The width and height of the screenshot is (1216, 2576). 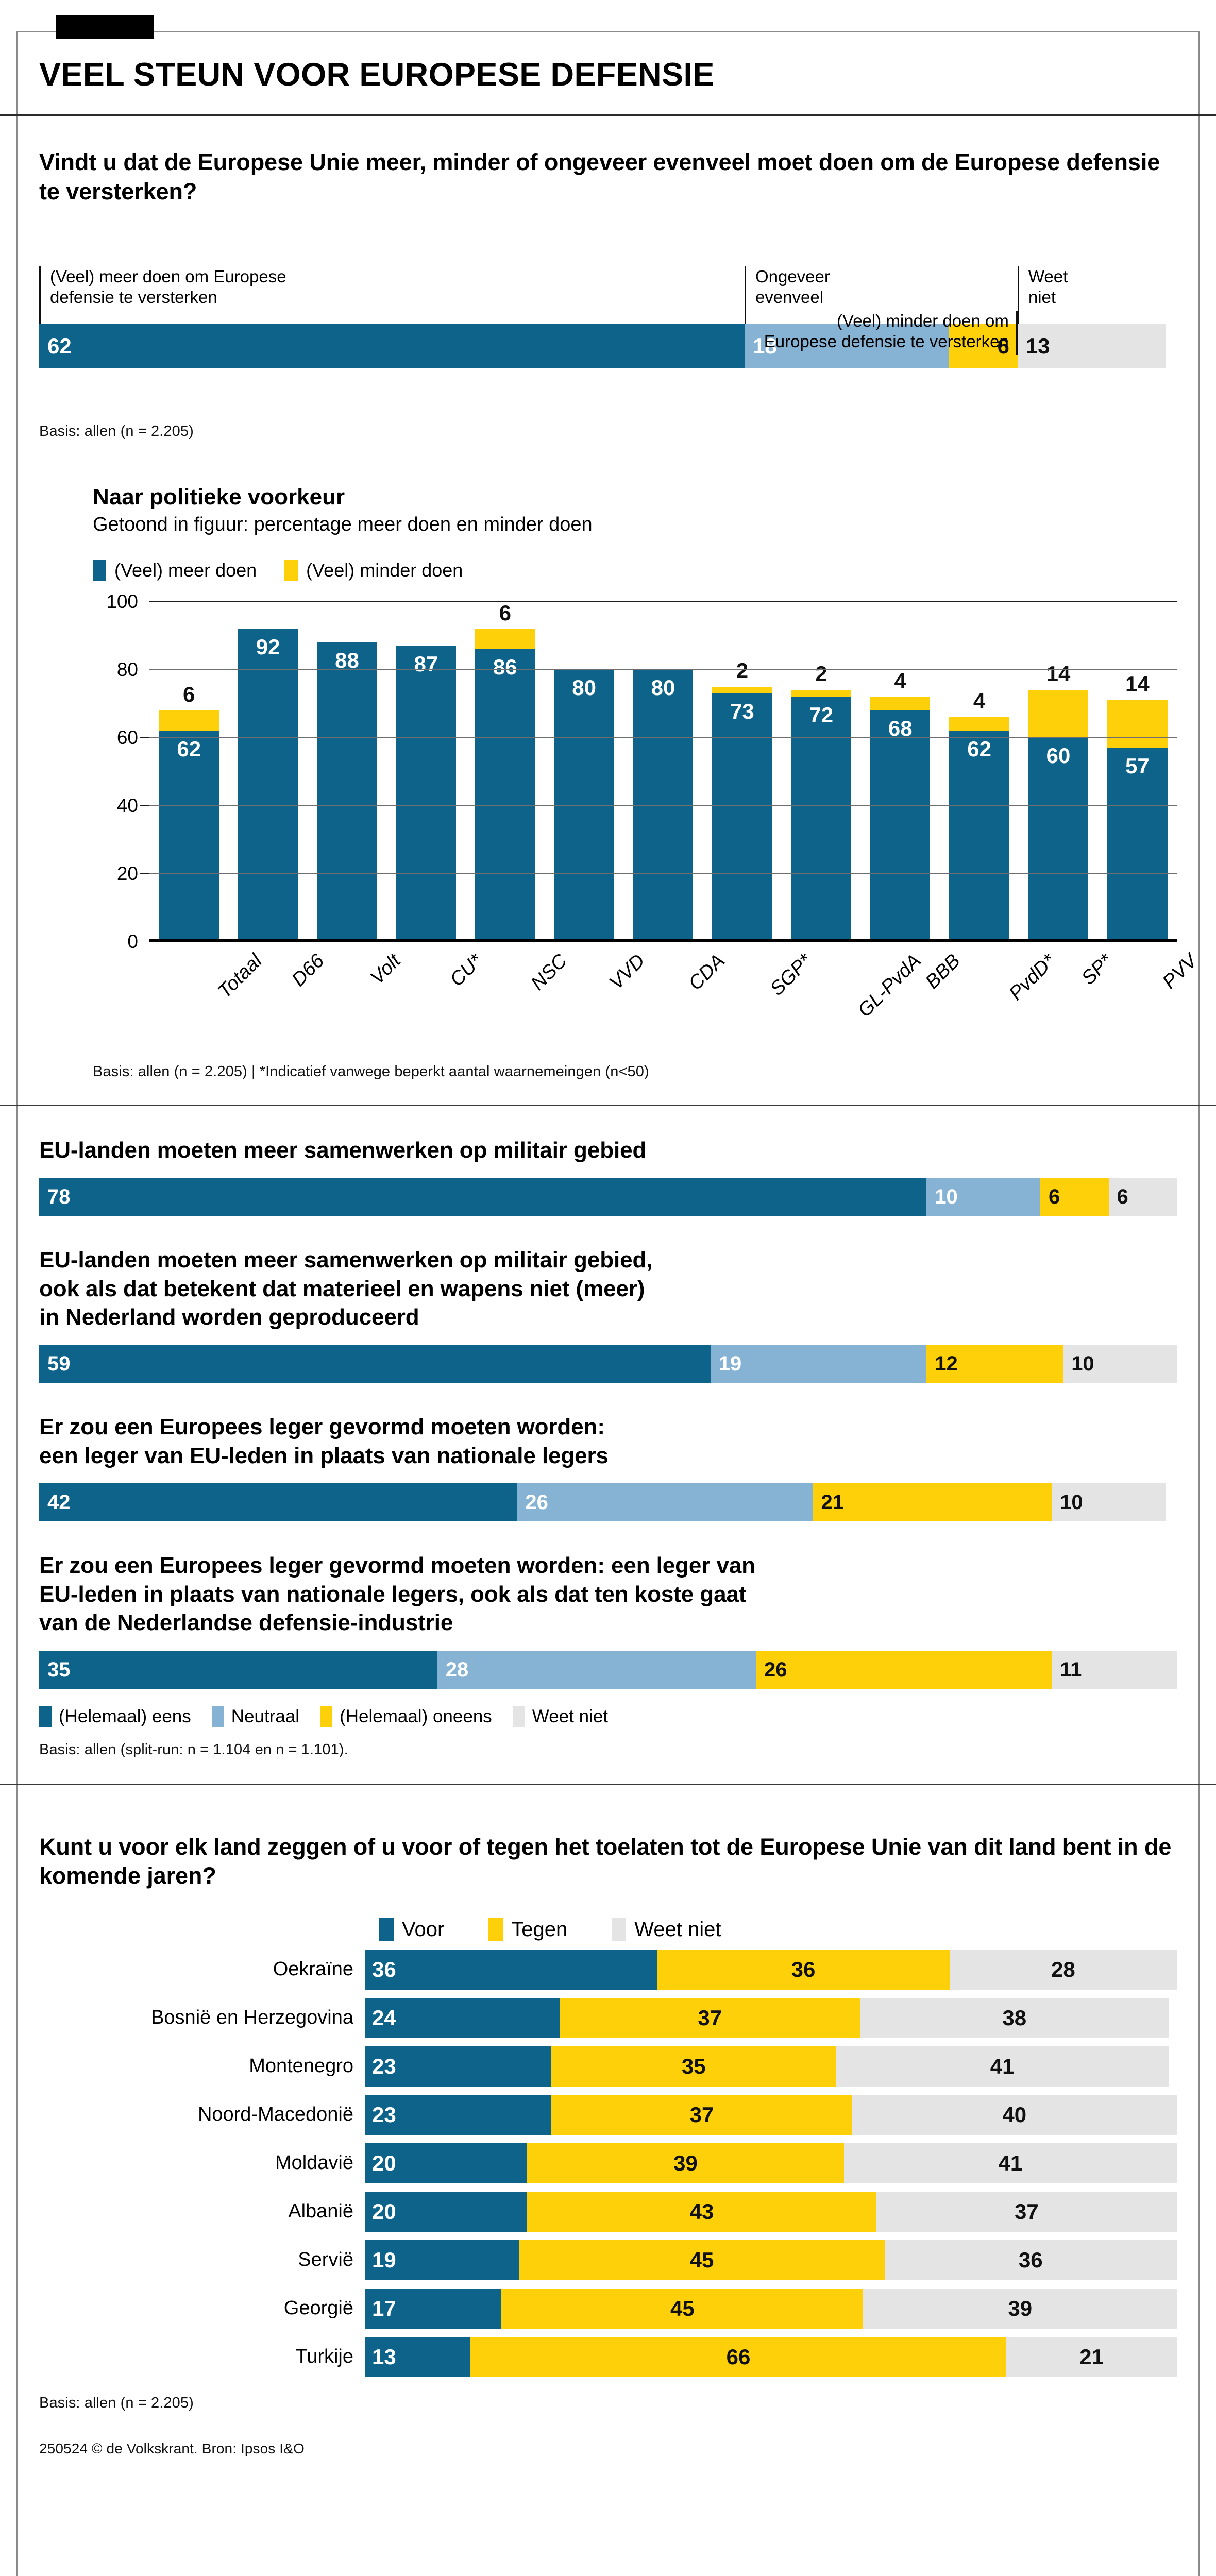 What do you see at coordinates (324, 2357) in the screenshot?
I see `country-label: Turkije` at bounding box center [324, 2357].